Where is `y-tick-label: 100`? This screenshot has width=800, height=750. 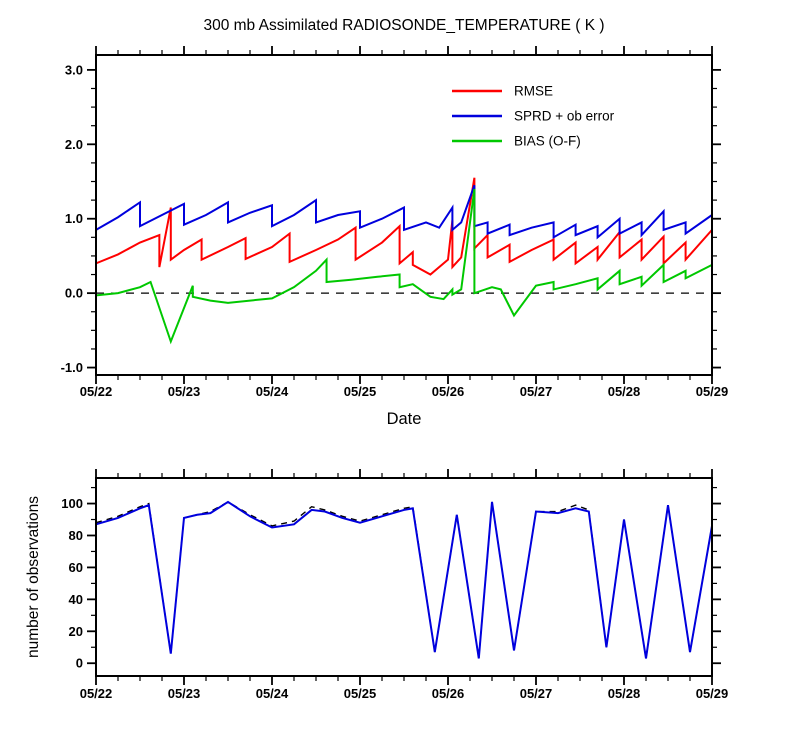
y-tick-label: 100 is located at coordinates (72, 503).